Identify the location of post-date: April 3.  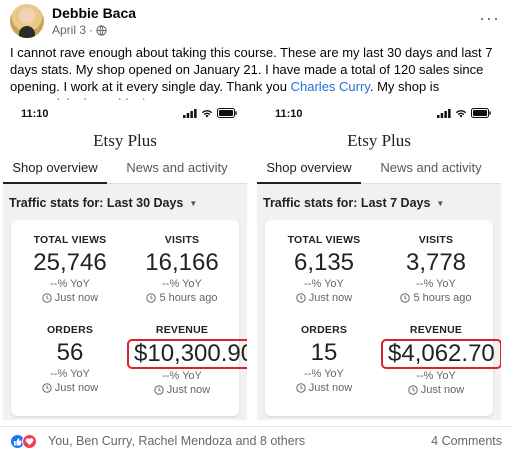
(69, 30).